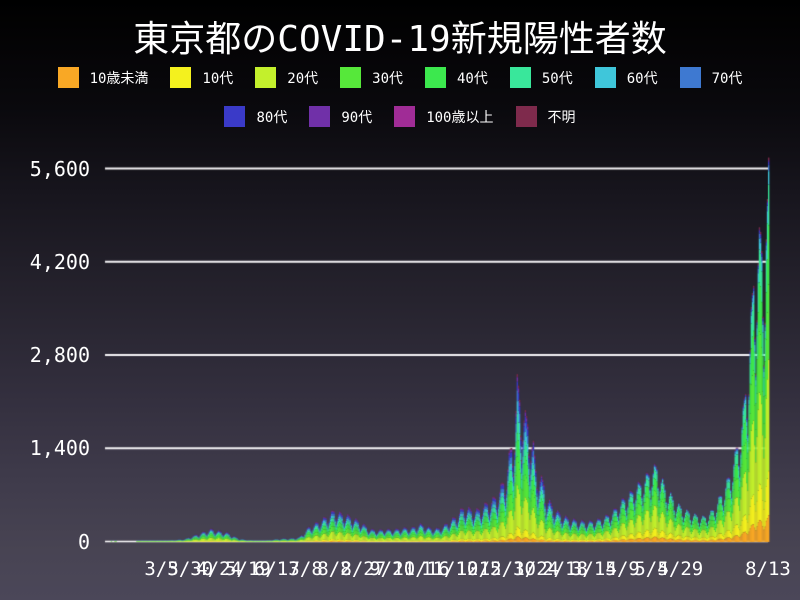 The height and width of the screenshot is (600, 800). I want to click on legend-label: 20代, so click(303, 78).